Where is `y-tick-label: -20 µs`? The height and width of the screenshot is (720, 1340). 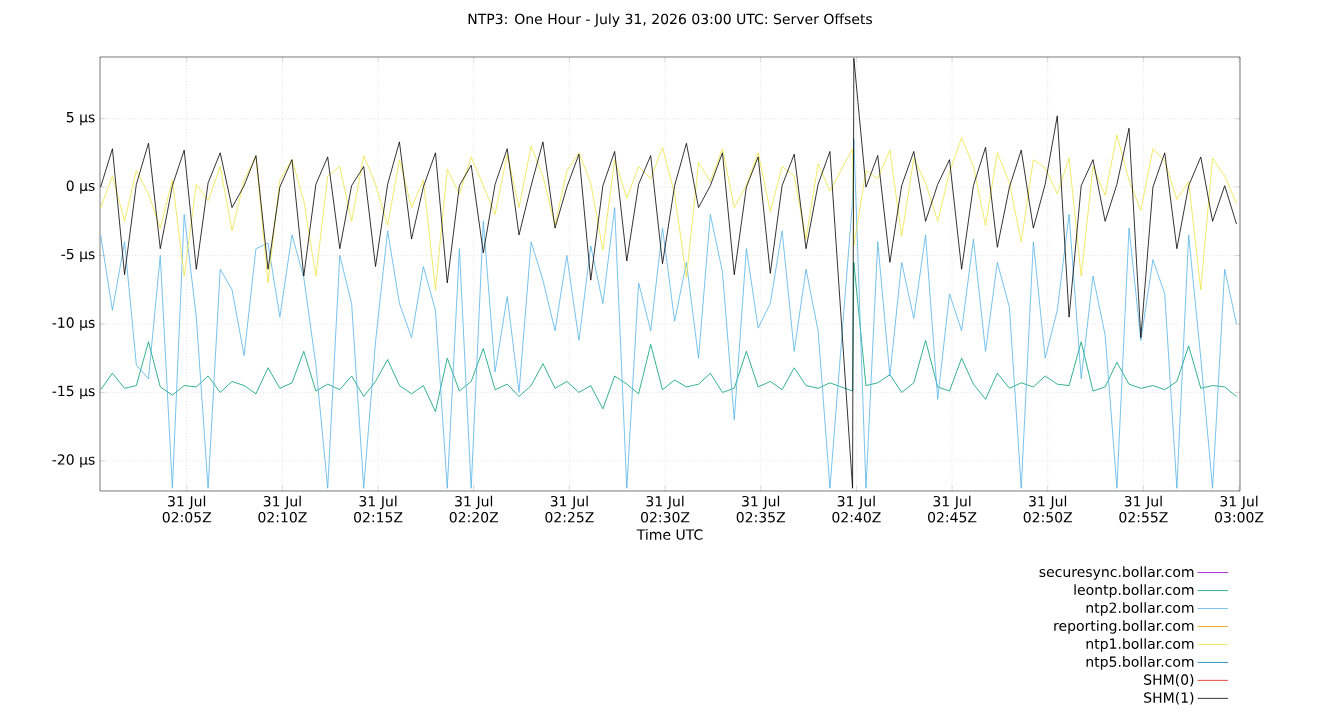
y-tick-label: -20 µs is located at coordinates (73, 461).